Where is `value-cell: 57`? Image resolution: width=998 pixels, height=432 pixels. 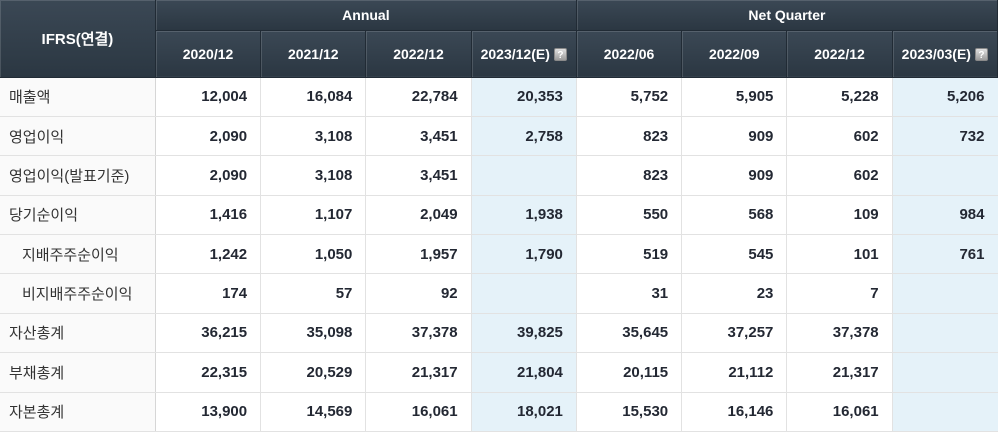
value-cell: 57 is located at coordinates (313, 293).